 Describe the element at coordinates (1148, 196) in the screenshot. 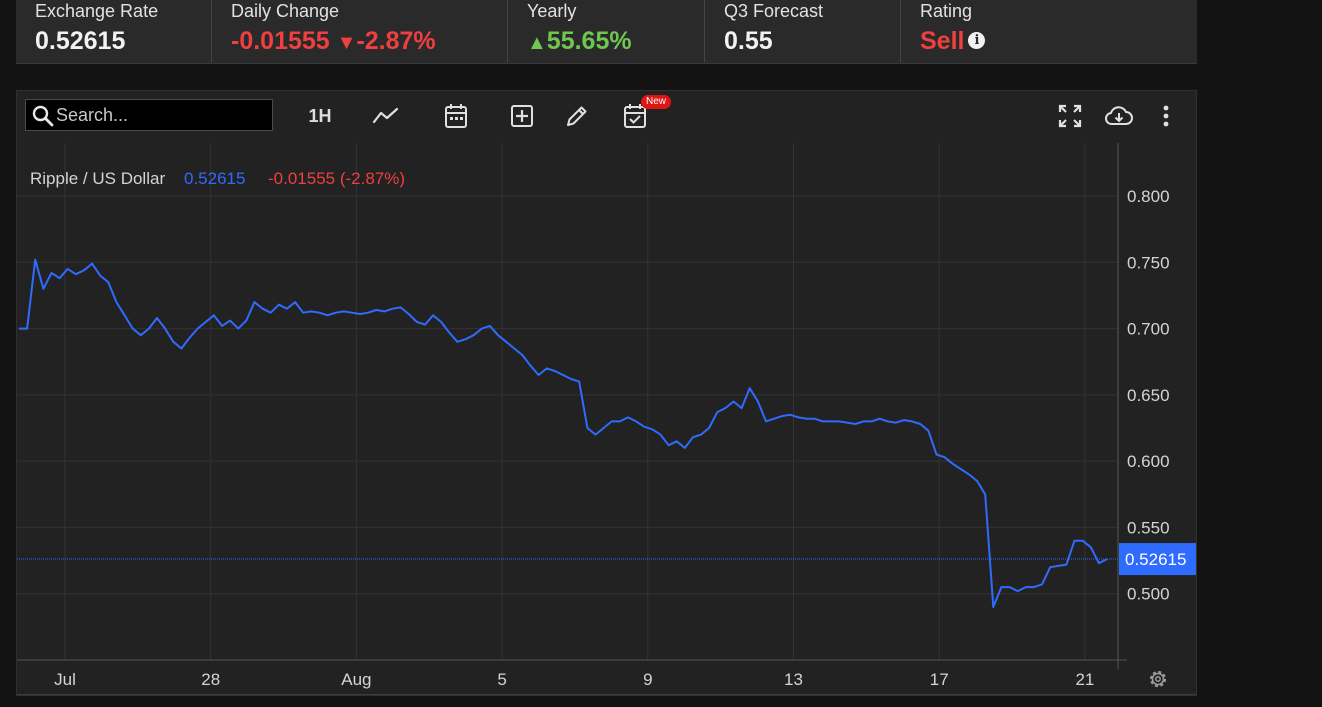

I see `y-tick-label: 0.800` at that location.